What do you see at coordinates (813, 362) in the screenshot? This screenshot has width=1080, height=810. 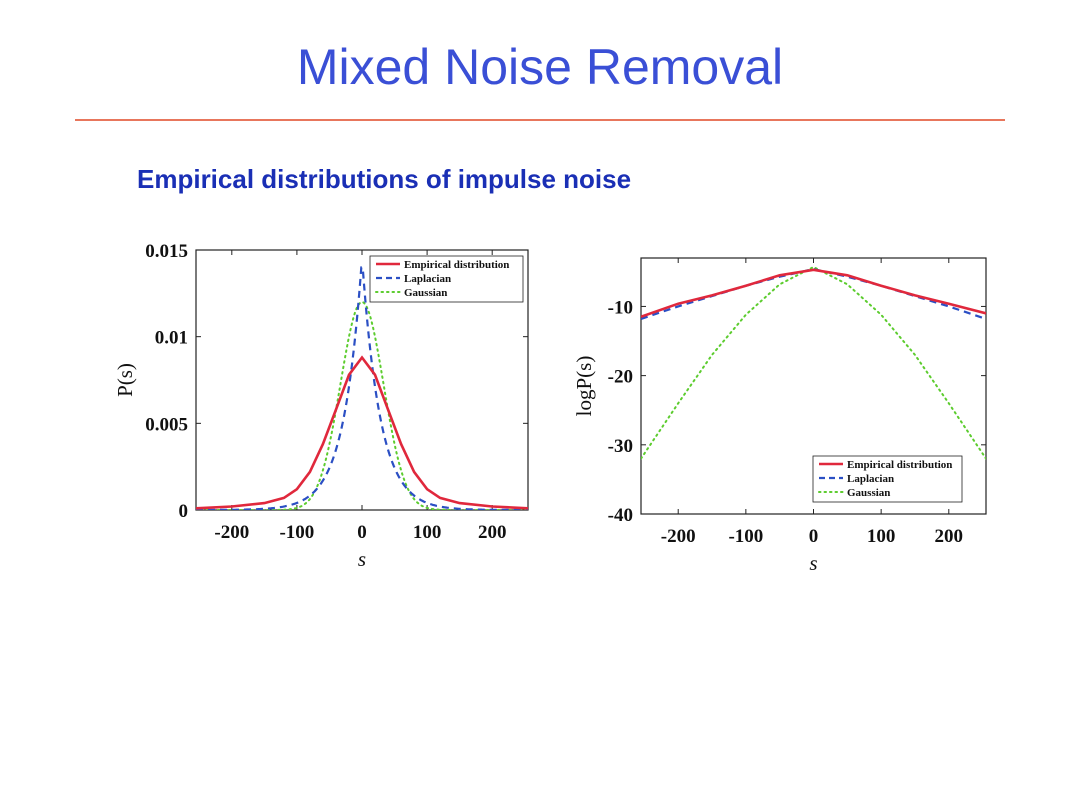 I see `series-line-gaussian` at bounding box center [813, 362].